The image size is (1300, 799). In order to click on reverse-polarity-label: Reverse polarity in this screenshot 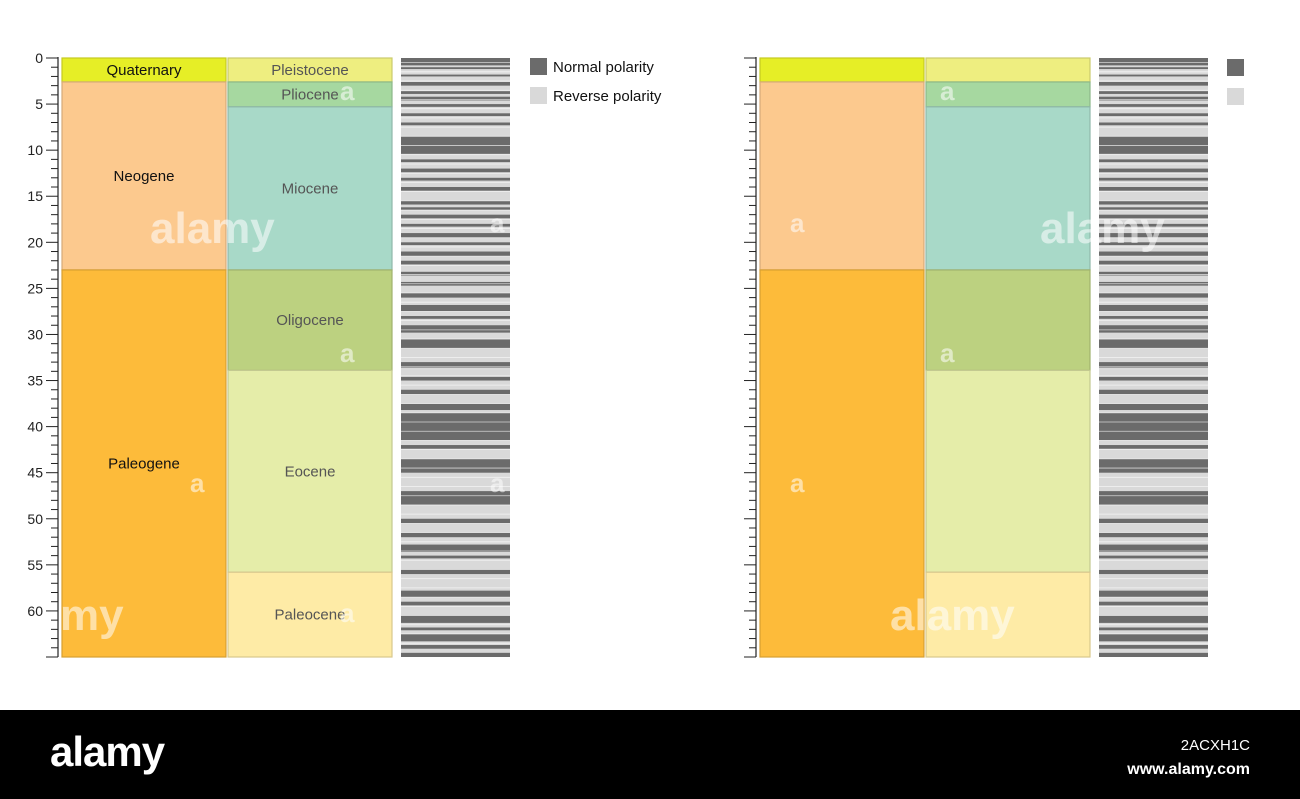, I will do `click(607, 96)`.